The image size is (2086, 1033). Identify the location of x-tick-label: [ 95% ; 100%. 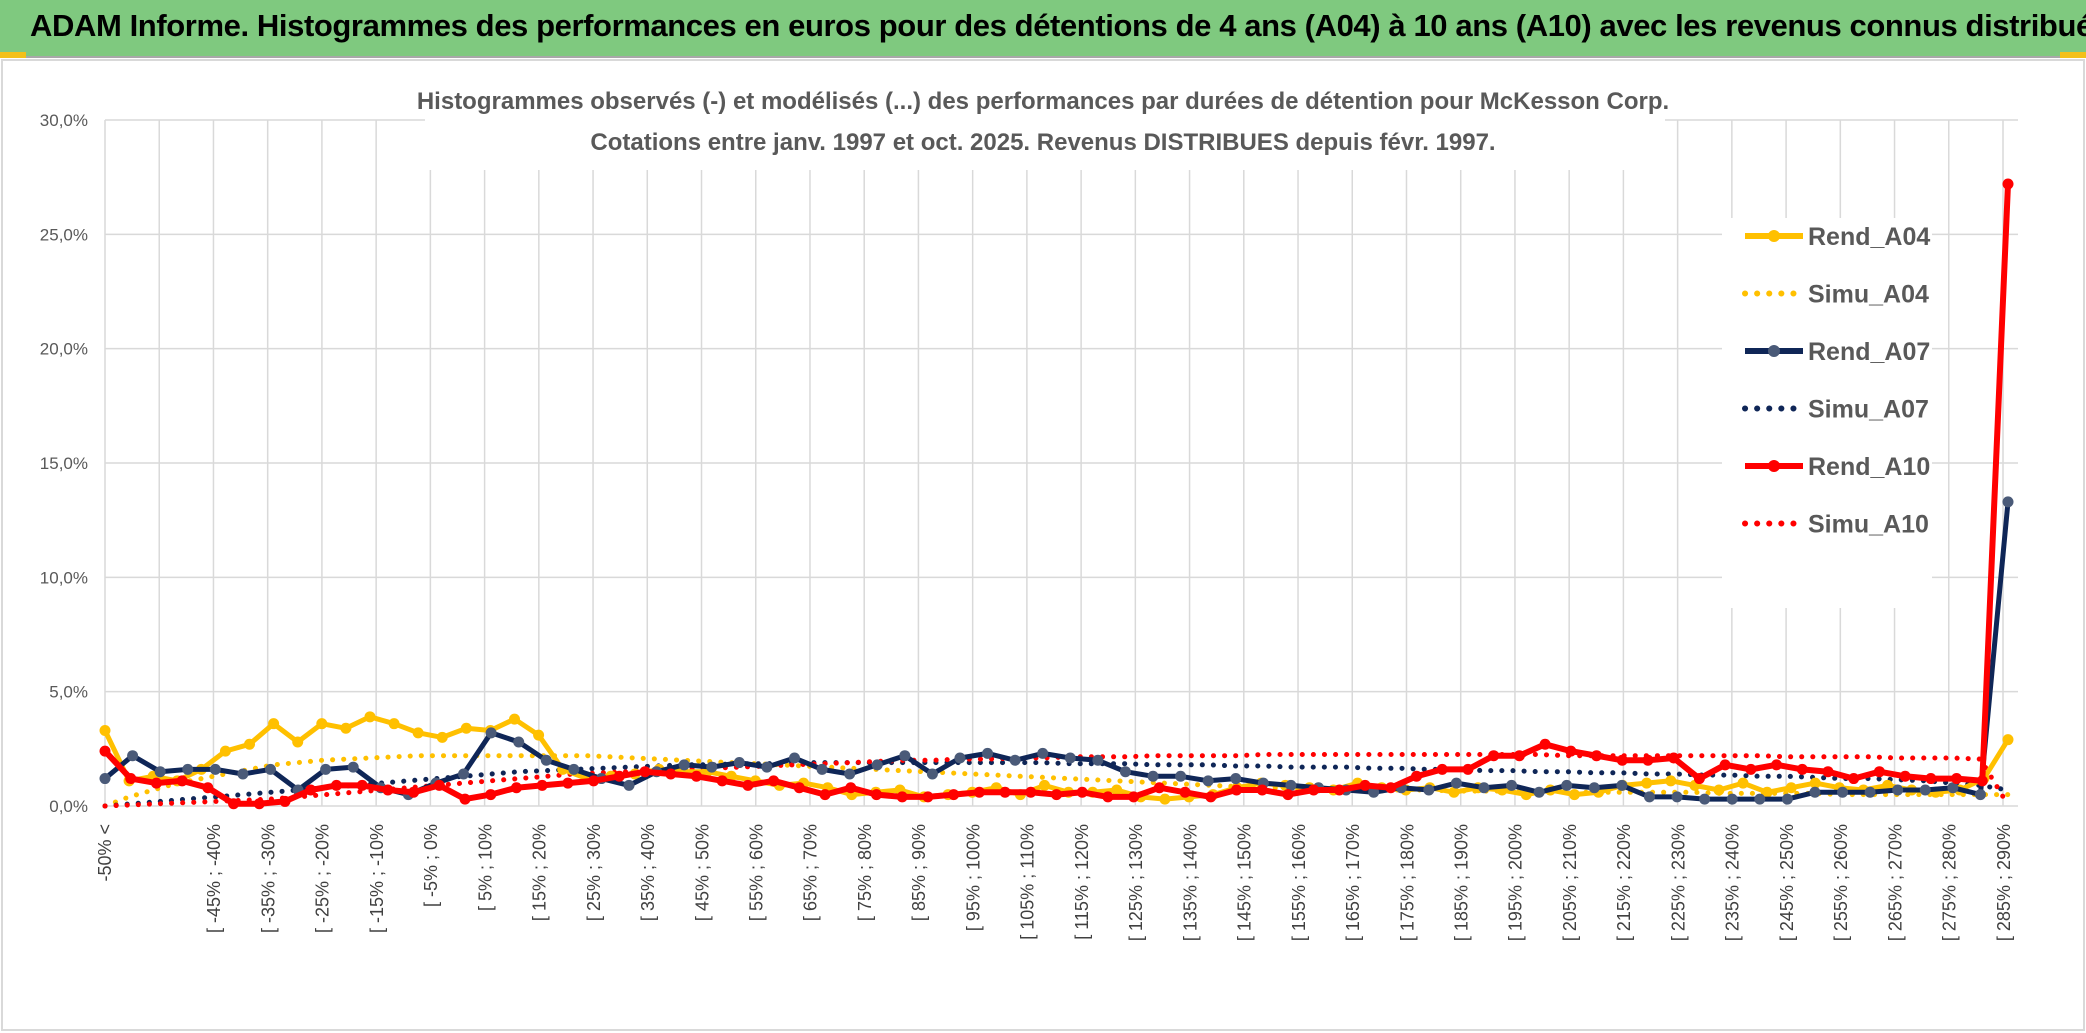
(973, 877).